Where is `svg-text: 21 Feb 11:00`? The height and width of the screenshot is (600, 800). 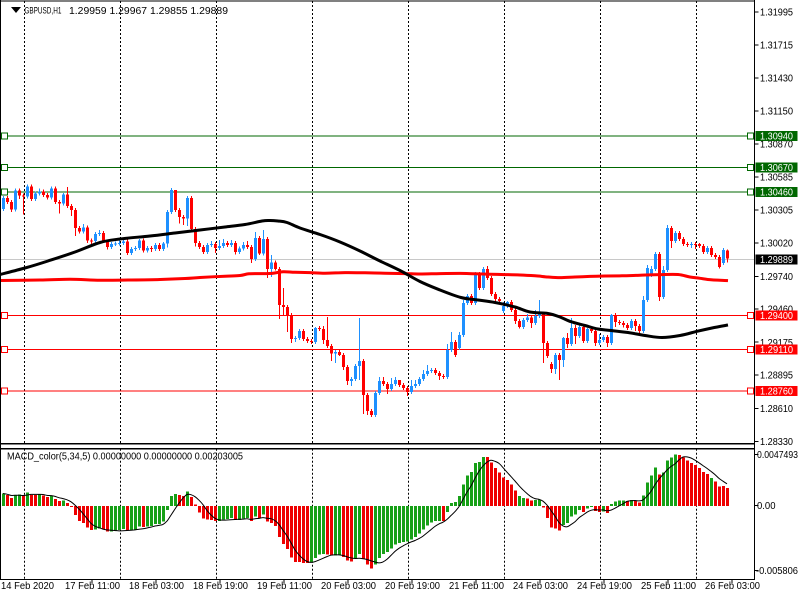
svg-text: 21 Feb 11:00 is located at coordinates (476, 586).